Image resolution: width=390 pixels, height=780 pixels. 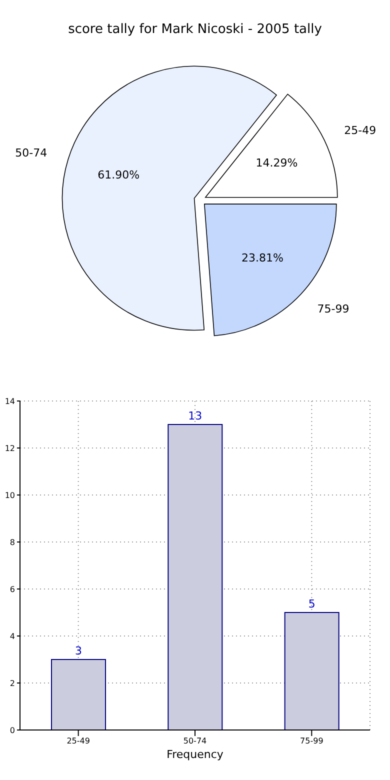 I want to click on chart-title: score tally for Mark Nicoski - 2005 tally, so click(x=195, y=29).